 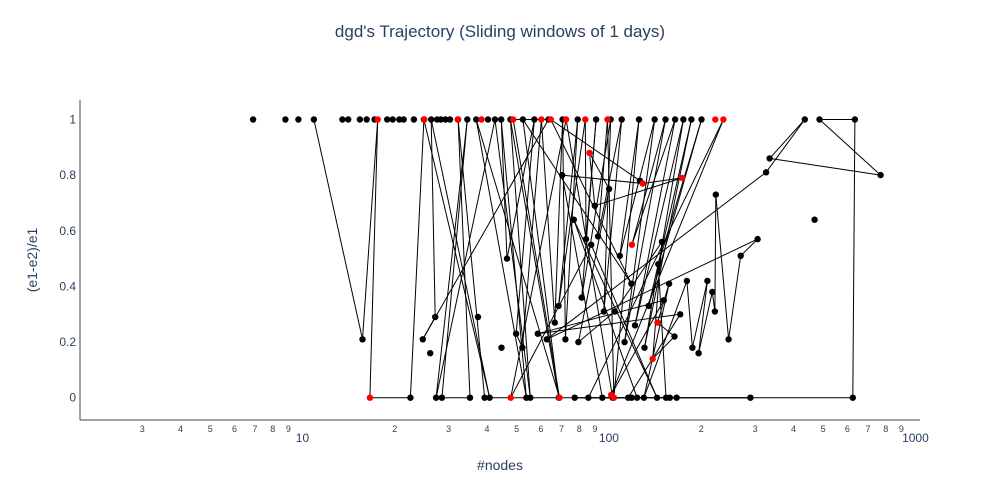 I want to click on y-axis-title: (e1-e2)/e1, so click(x=32, y=259).